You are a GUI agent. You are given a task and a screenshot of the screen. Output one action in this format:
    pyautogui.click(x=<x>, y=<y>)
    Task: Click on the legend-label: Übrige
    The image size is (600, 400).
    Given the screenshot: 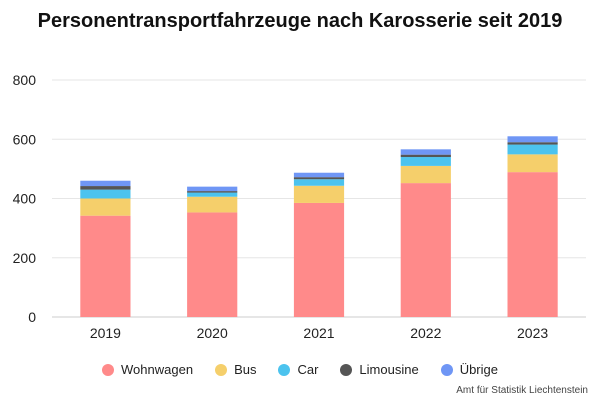 What is the action you would take?
    pyautogui.click(x=478, y=369)
    